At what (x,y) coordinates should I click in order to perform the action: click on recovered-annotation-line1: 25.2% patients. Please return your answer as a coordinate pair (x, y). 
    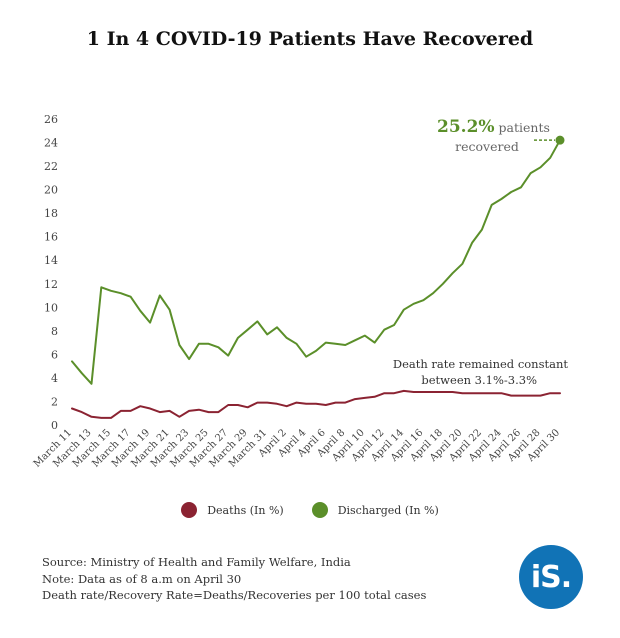
    Looking at the image, I should click on (493, 127).